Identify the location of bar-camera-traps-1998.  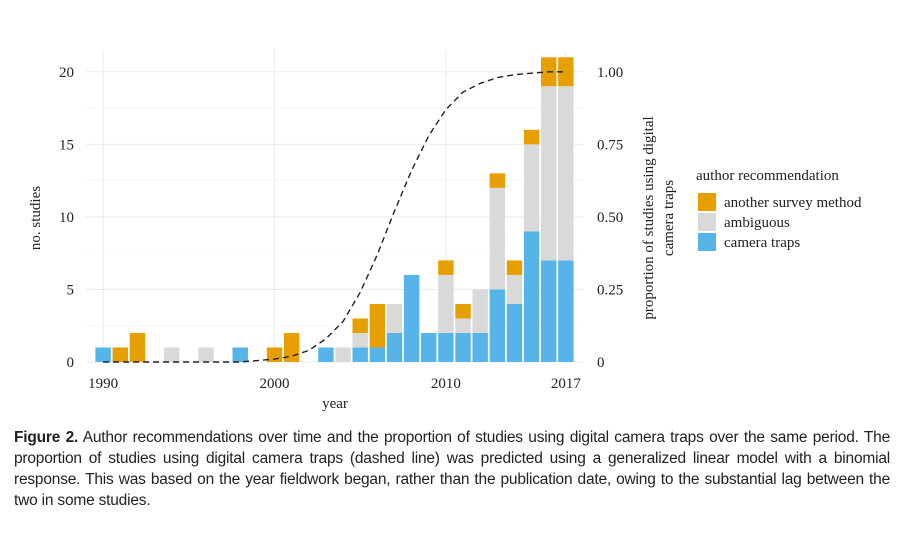
(240, 354).